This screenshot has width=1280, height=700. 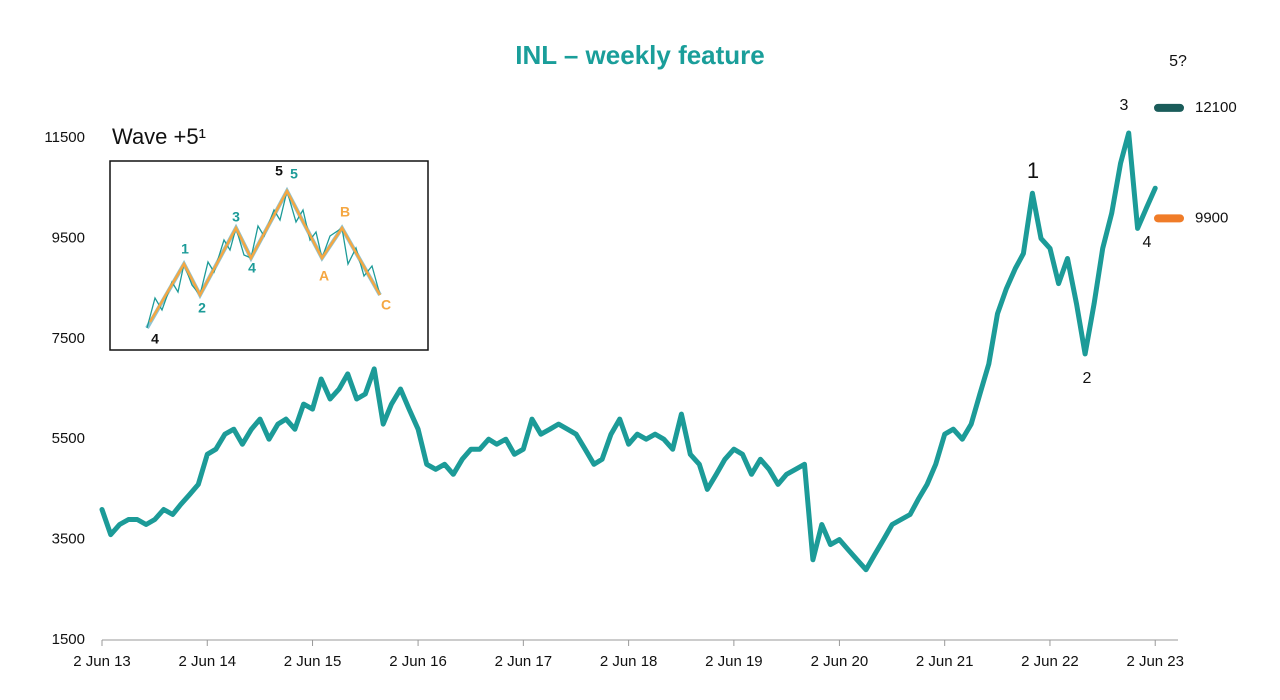 I want to click on wave-label: 2, so click(x=1087, y=378).